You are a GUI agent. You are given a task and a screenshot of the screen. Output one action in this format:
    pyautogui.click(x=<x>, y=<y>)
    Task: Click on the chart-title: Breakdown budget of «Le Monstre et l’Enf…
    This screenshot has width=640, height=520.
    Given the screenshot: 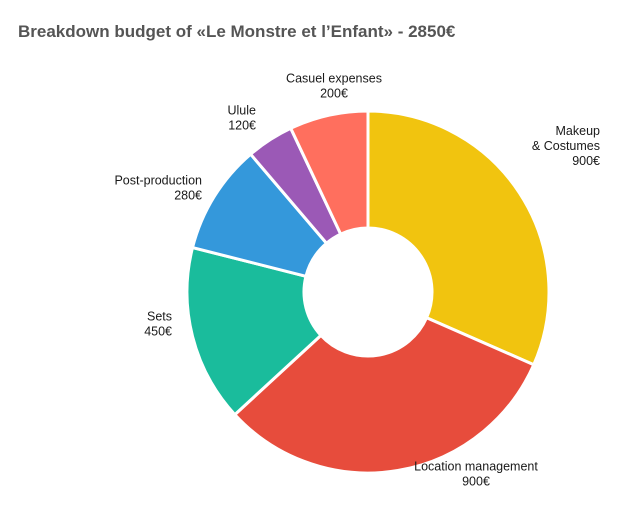 What is the action you would take?
    pyautogui.click(x=237, y=31)
    